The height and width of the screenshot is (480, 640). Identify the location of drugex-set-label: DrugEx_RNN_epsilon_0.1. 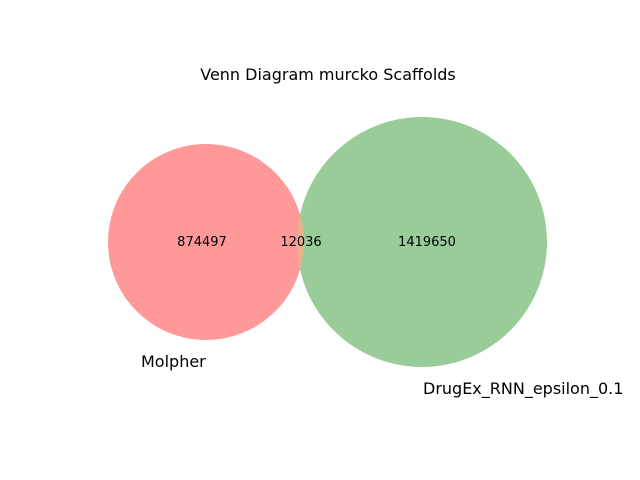
(523, 389).